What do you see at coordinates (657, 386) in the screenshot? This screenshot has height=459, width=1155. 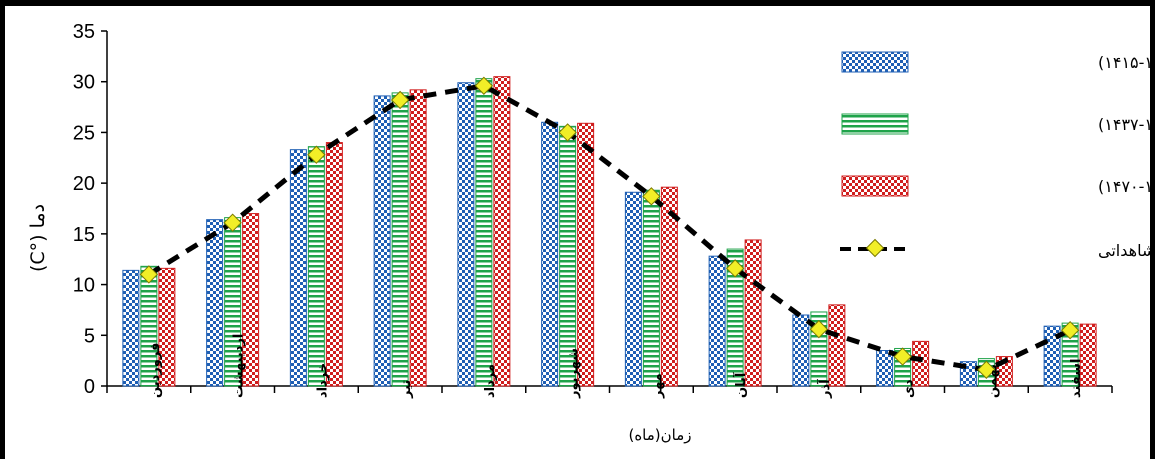 I see `category-label-7: مهر` at bounding box center [657, 386].